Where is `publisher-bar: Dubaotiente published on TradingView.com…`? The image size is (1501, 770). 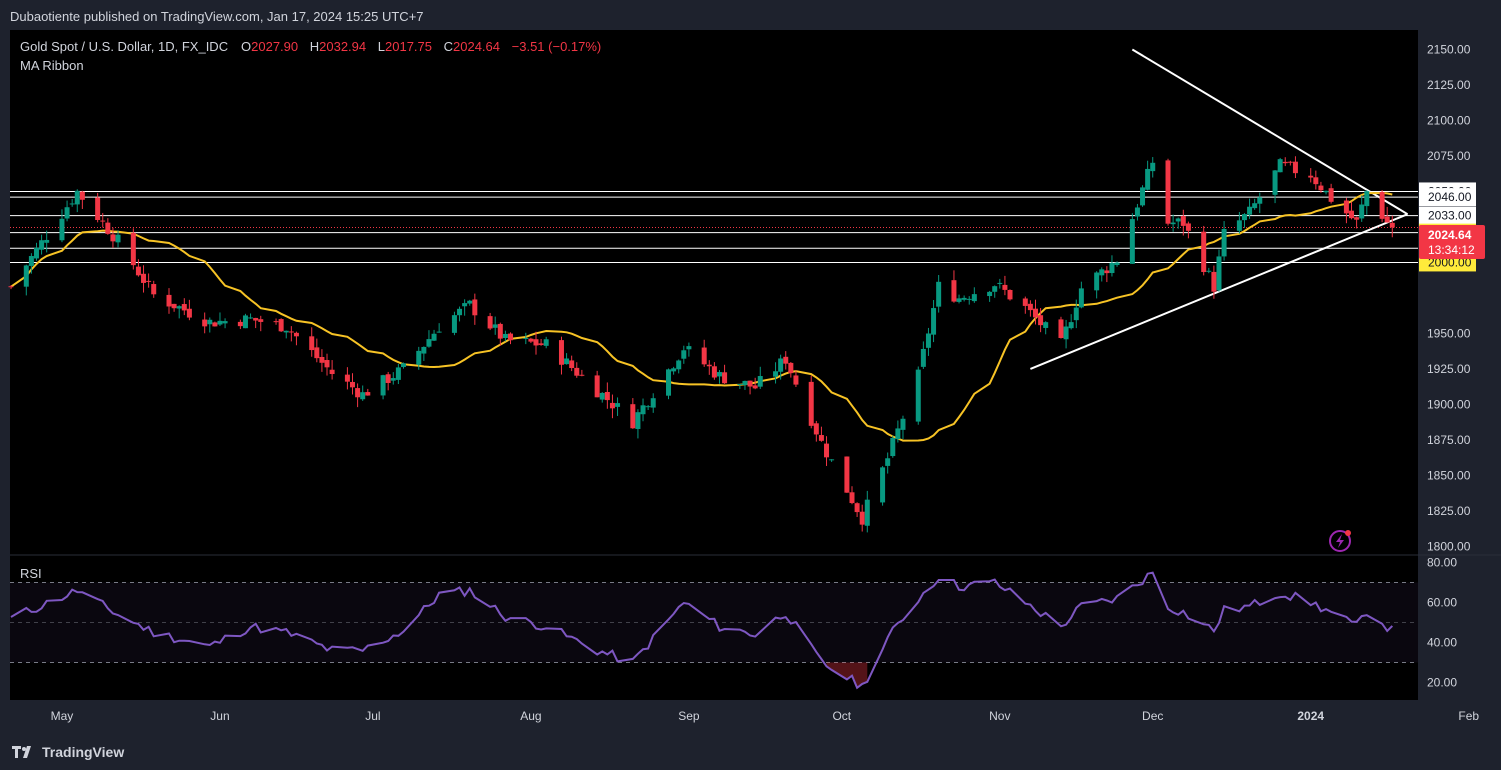
publisher-bar: Dubaotiente published on TradingView.com… is located at coordinates (750, 15).